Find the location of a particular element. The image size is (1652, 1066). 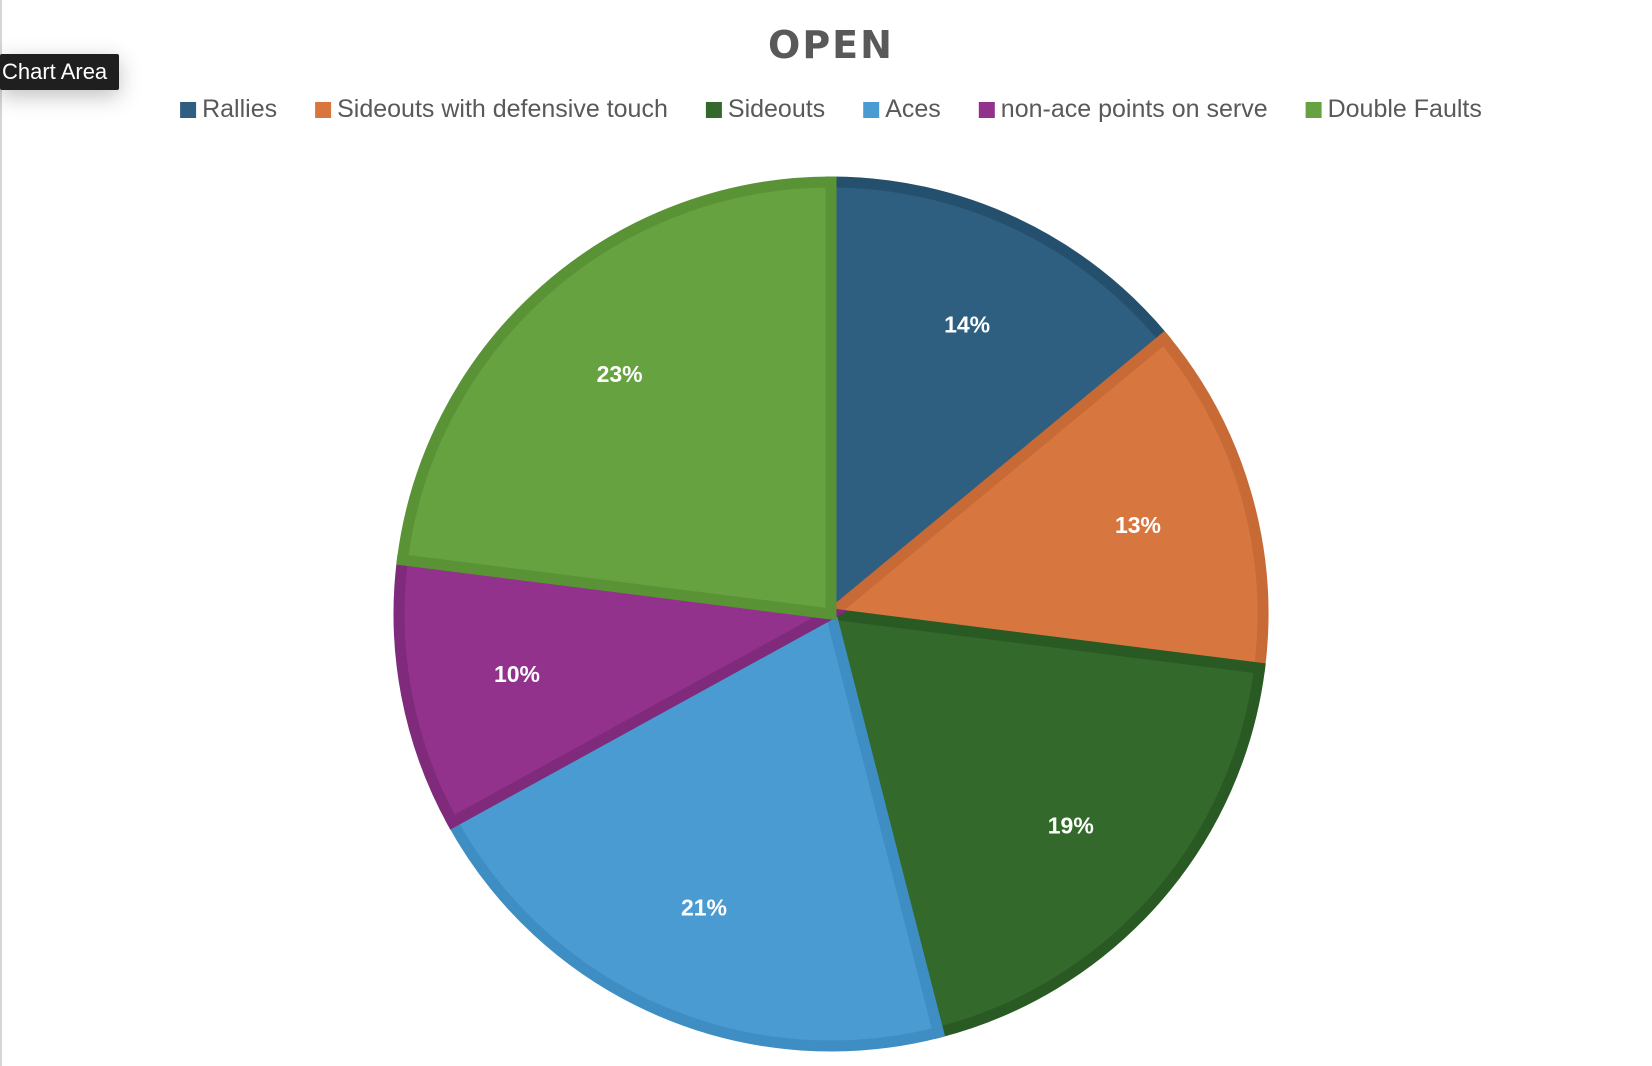

legend-item-non-ace-points-on-serve: non-ace points on serve is located at coordinates (1123, 109).